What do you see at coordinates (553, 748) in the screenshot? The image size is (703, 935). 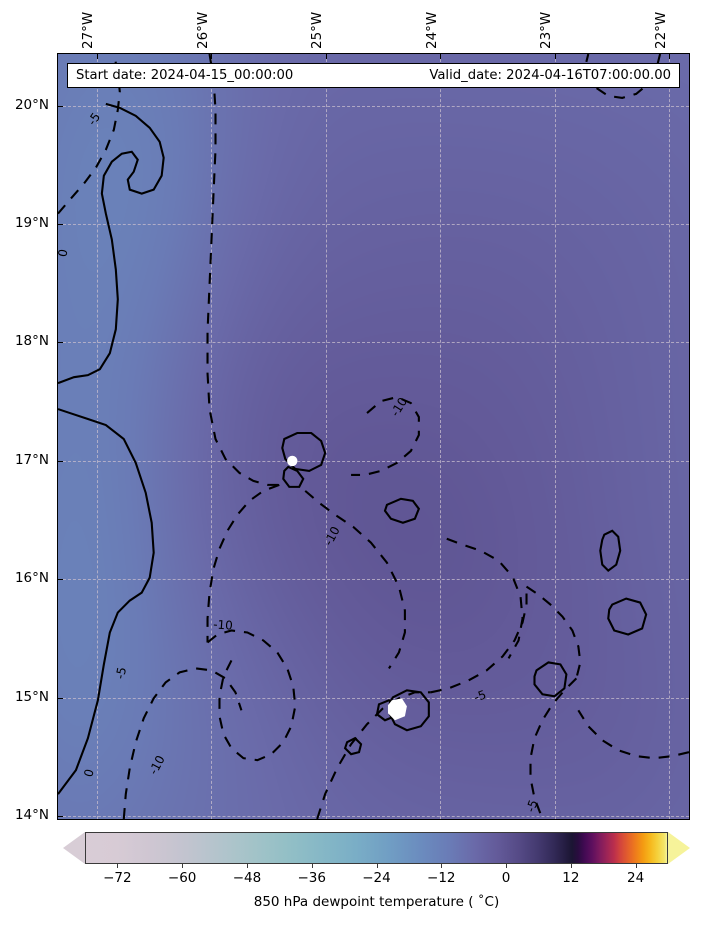 I see `contour-dashed-far-right` at bounding box center [553, 748].